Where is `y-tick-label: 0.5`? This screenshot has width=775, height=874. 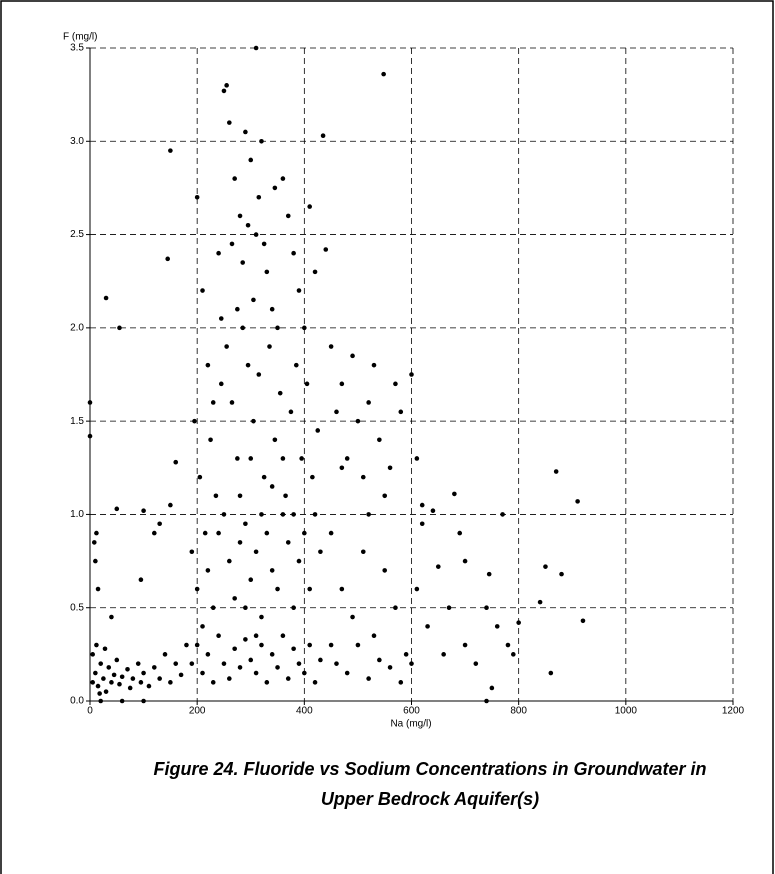
y-tick-label: 0.5 is located at coordinates (77, 607).